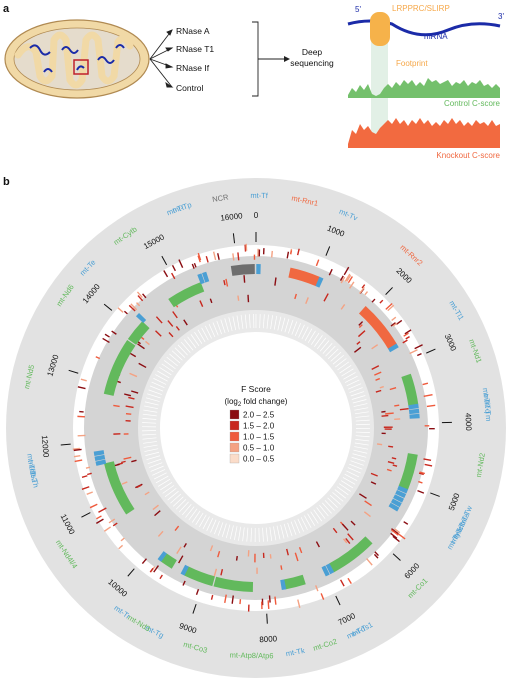  Describe the element at coordinates (234, 414) in the screenshot. I see `legend-swatch` at that location.